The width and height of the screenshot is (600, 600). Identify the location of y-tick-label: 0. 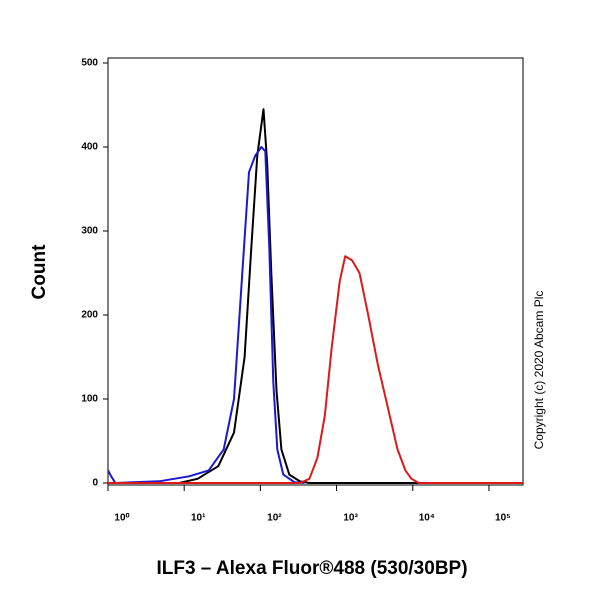
(95, 483).